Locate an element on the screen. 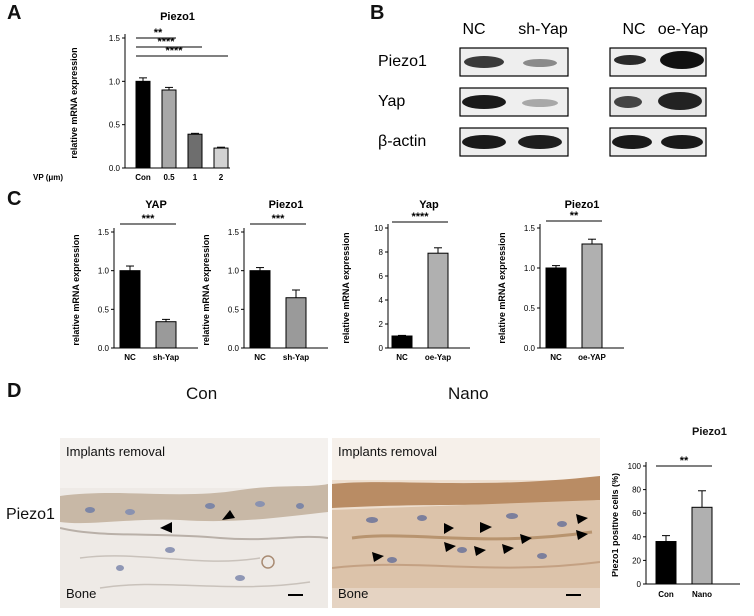 The width and height of the screenshot is (754, 616). x-category-label: 0.5 is located at coordinates (169, 177).